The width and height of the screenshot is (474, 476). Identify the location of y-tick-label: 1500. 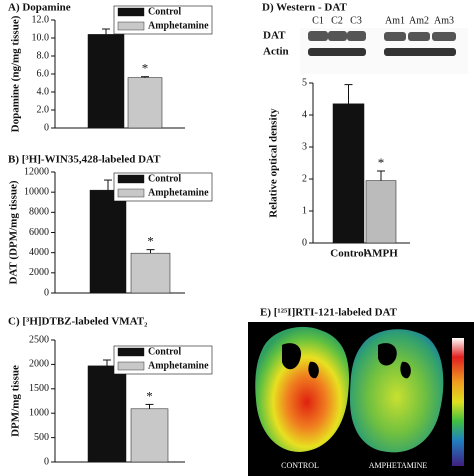
(39, 388).